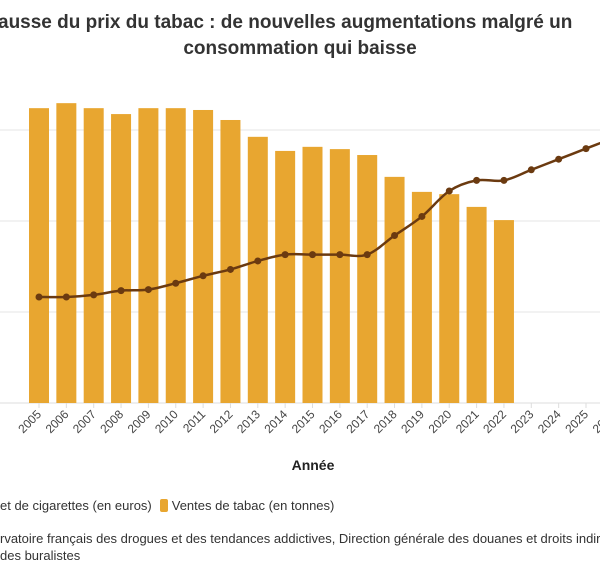 This screenshot has height=575, width=600. I want to click on bar-2019, so click(421, 297).